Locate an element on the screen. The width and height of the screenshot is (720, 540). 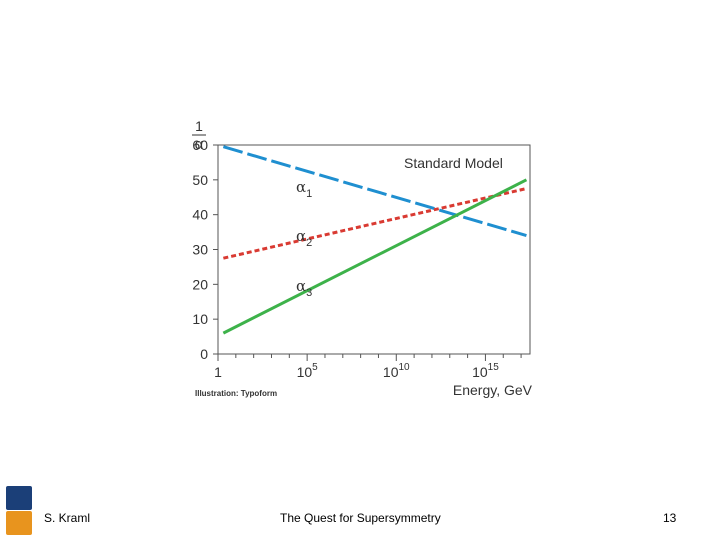
plot-inner-title: Standard Model is located at coordinates (453, 163).